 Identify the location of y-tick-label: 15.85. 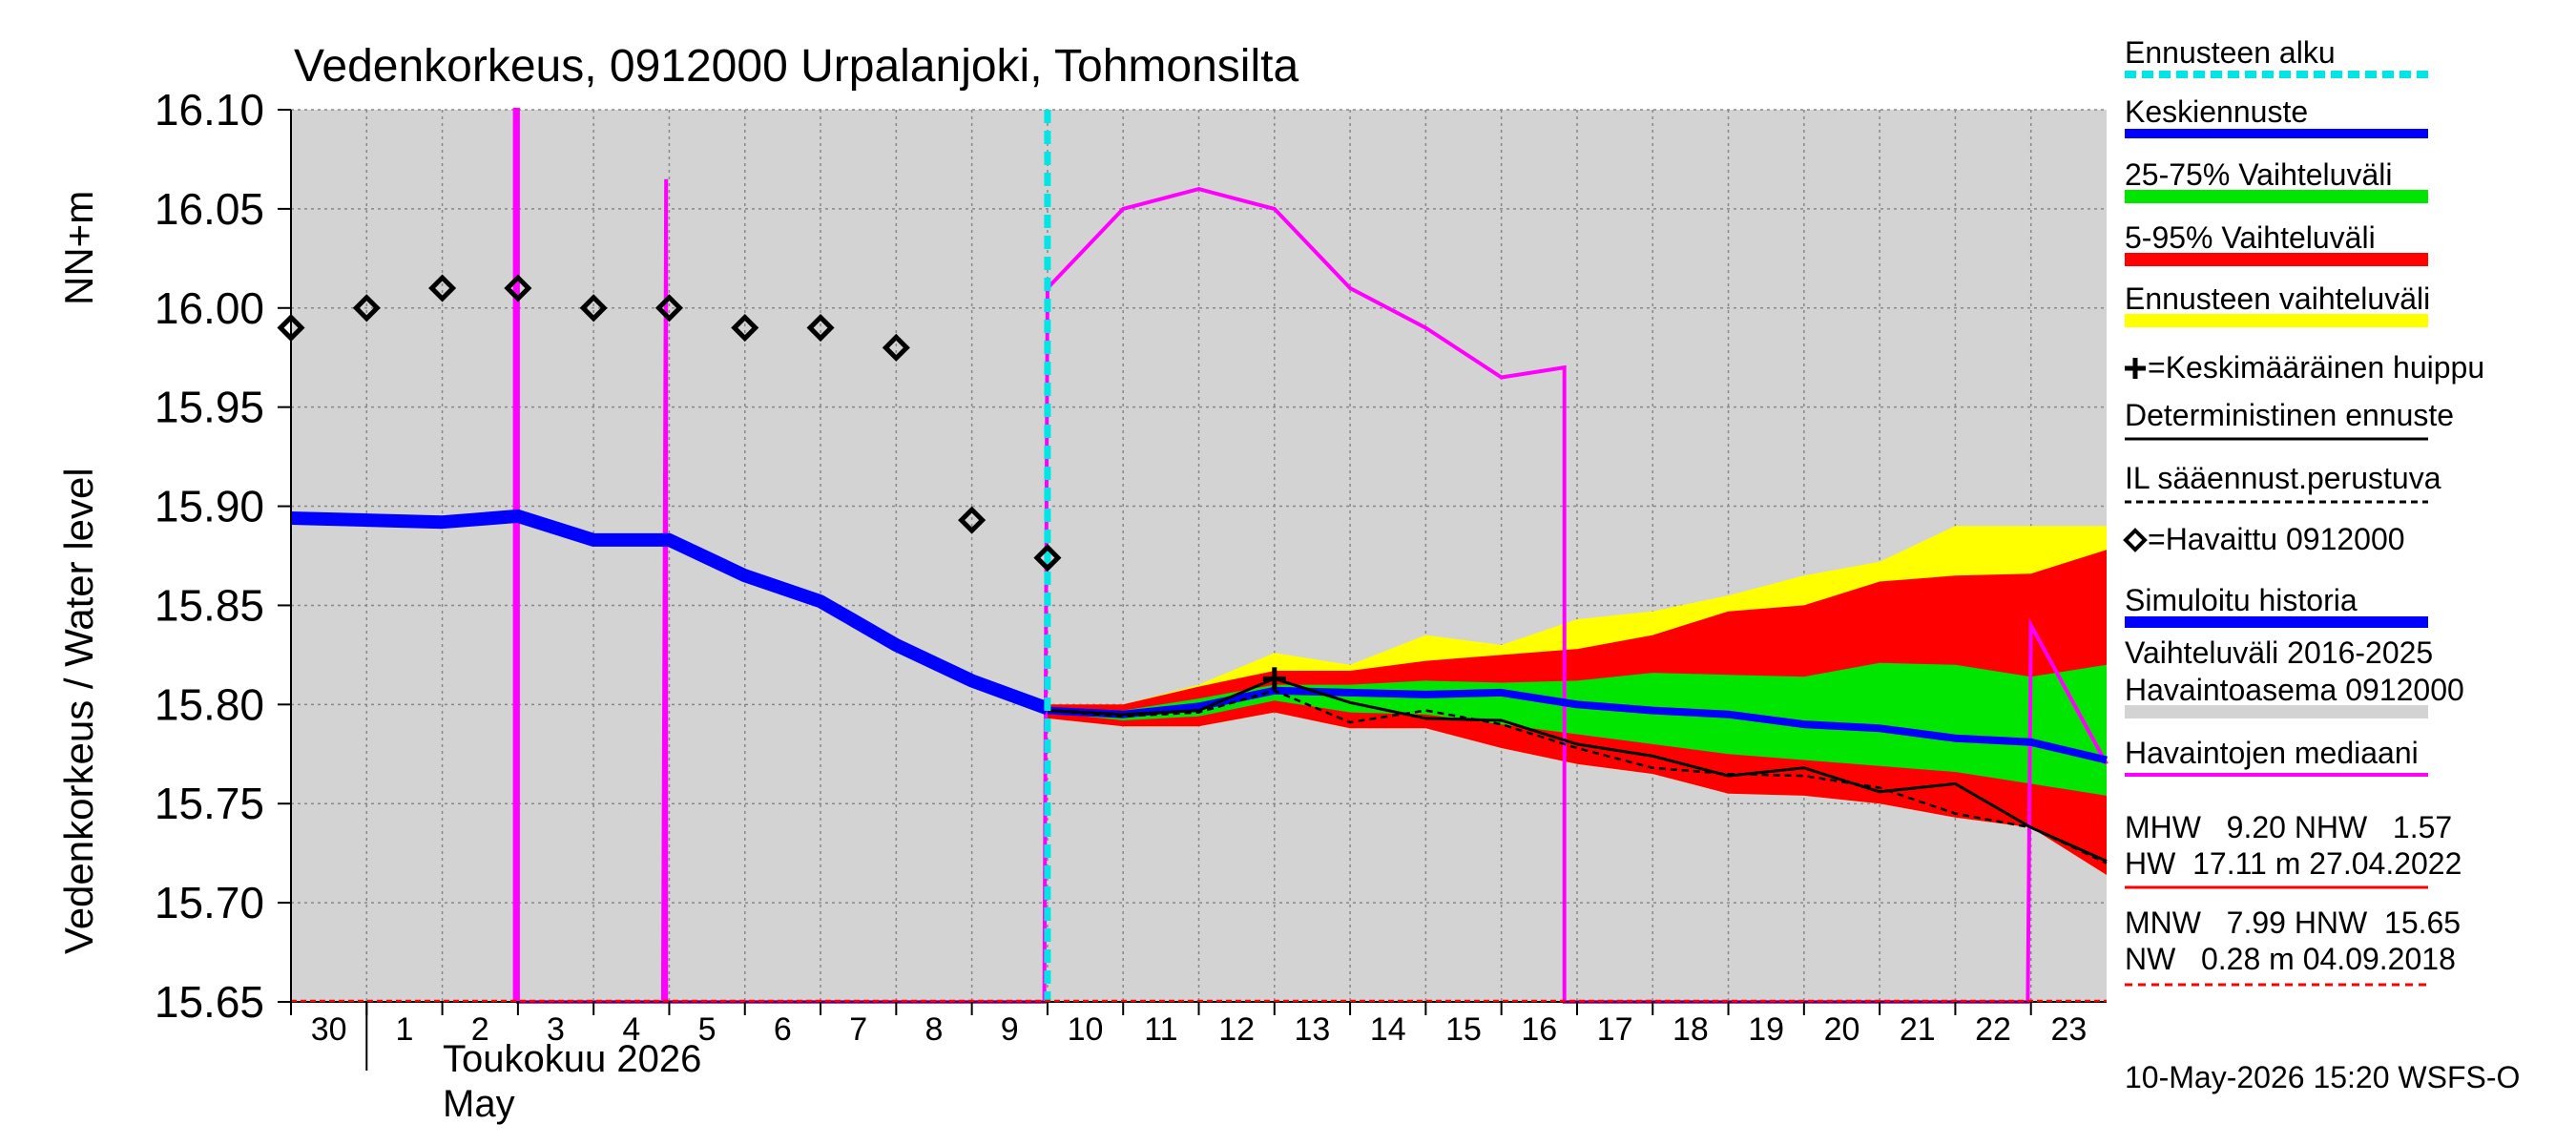
(209, 605).